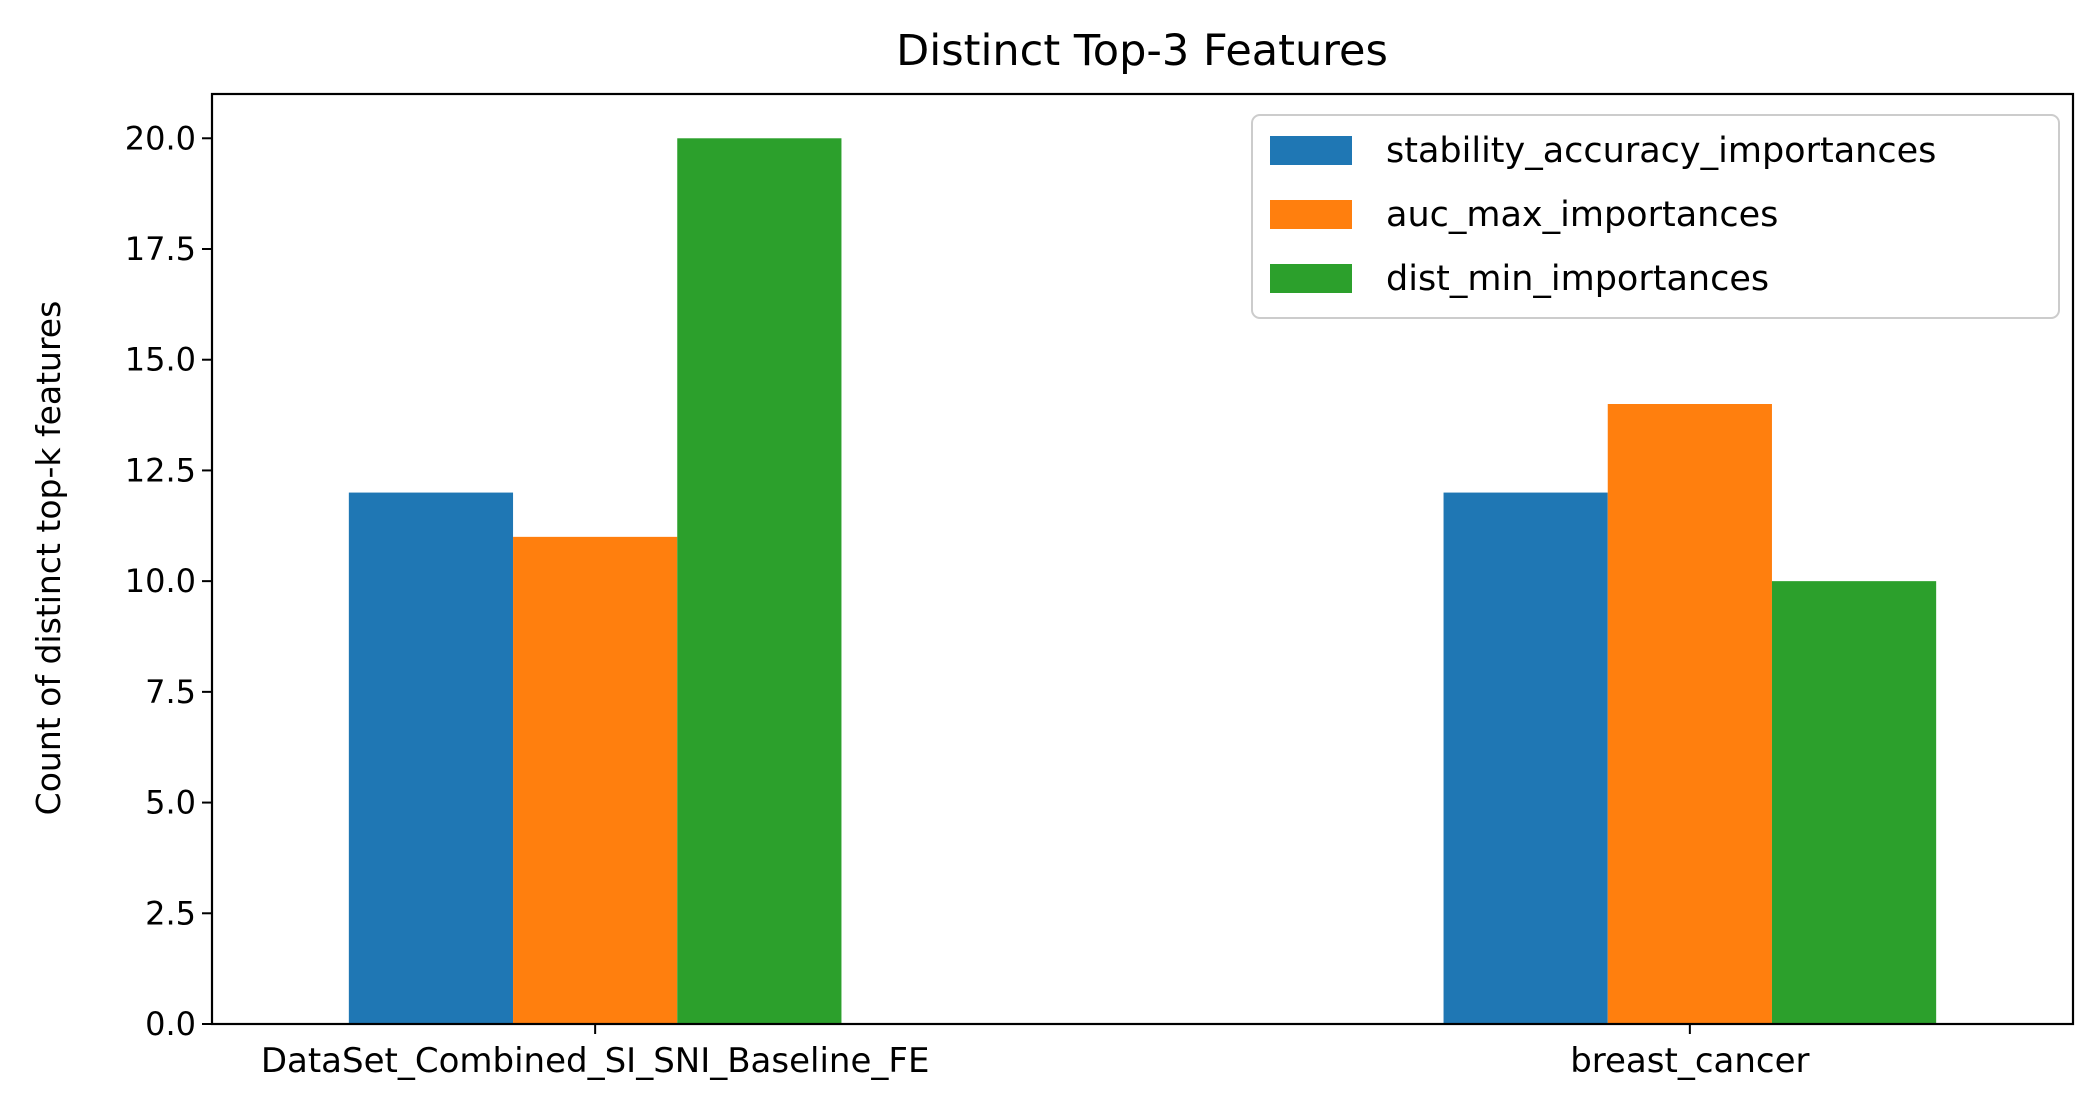 Image resolution: width=2100 pixels, height=1119 pixels. What do you see at coordinates (1577, 279) in the screenshot?
I see `legend-label: dist_min_importances` at bounding box center [1577, 279].